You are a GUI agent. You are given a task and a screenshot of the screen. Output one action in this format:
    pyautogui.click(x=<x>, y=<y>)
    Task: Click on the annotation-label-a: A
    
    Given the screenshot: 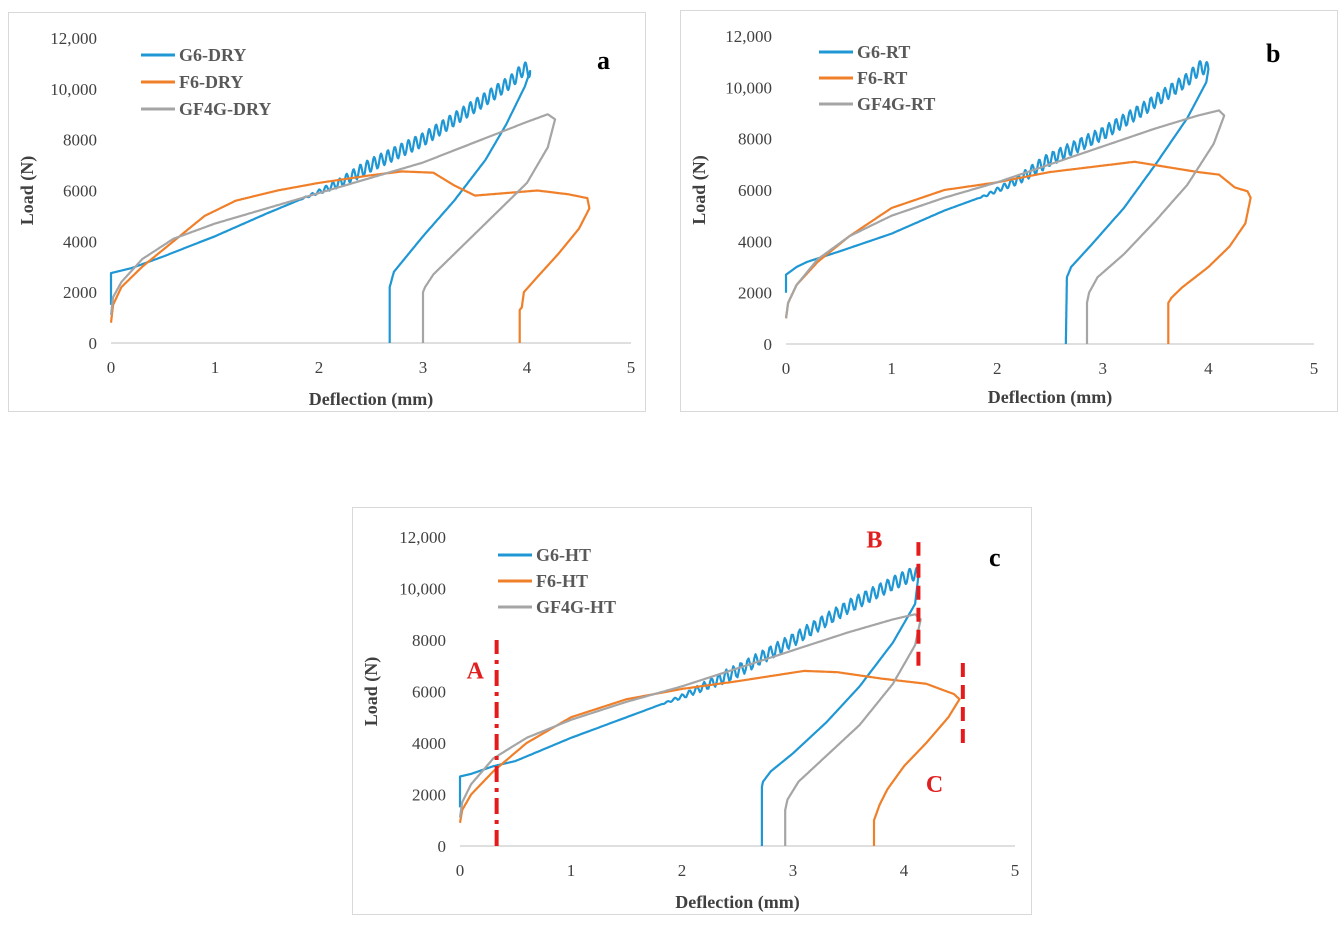 What is the action you would take?
    pyautogui.click(x=476, y=672)
    